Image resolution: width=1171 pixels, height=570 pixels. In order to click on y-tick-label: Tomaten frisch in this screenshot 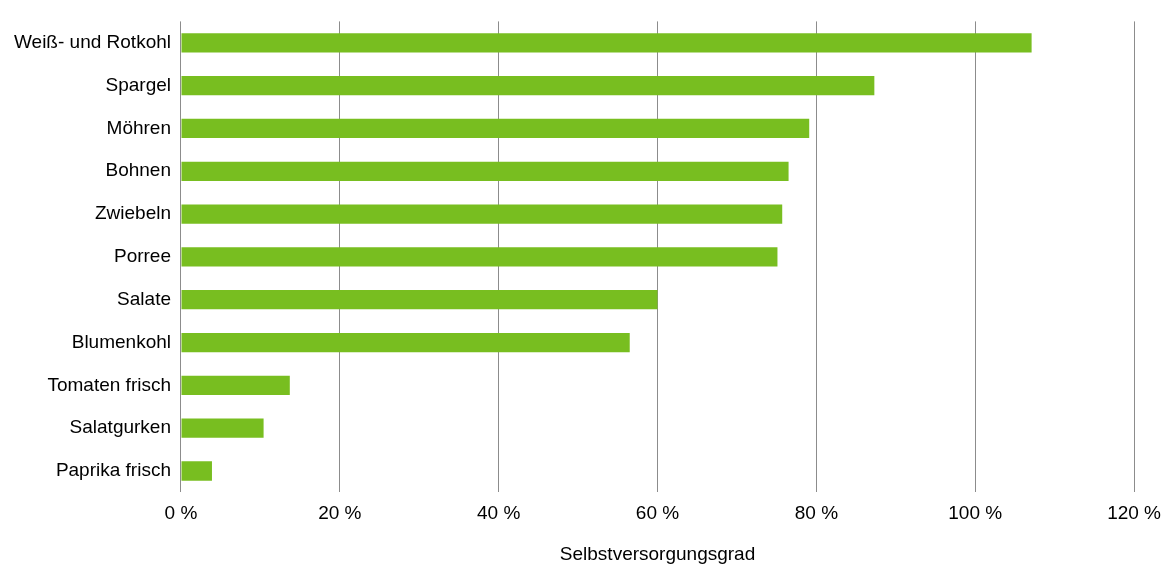, I will do `click(109, 384)`.